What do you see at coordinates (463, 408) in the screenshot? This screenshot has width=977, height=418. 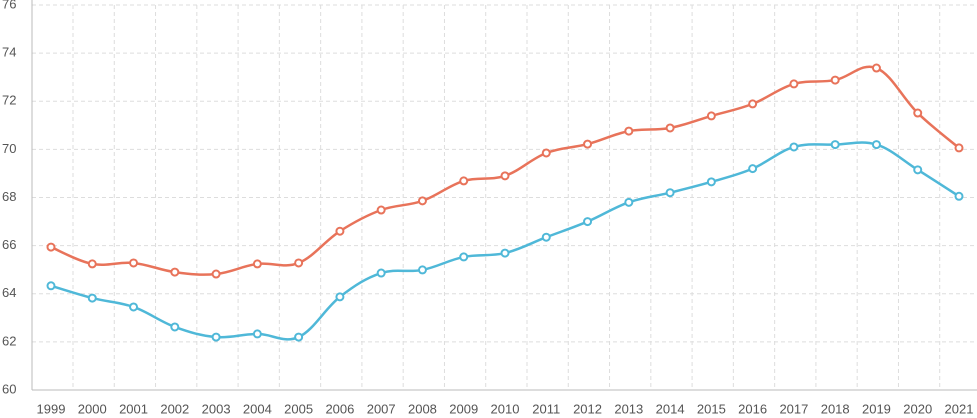 I see `x-tick-label: 2009` at bounding box center [463, 408].